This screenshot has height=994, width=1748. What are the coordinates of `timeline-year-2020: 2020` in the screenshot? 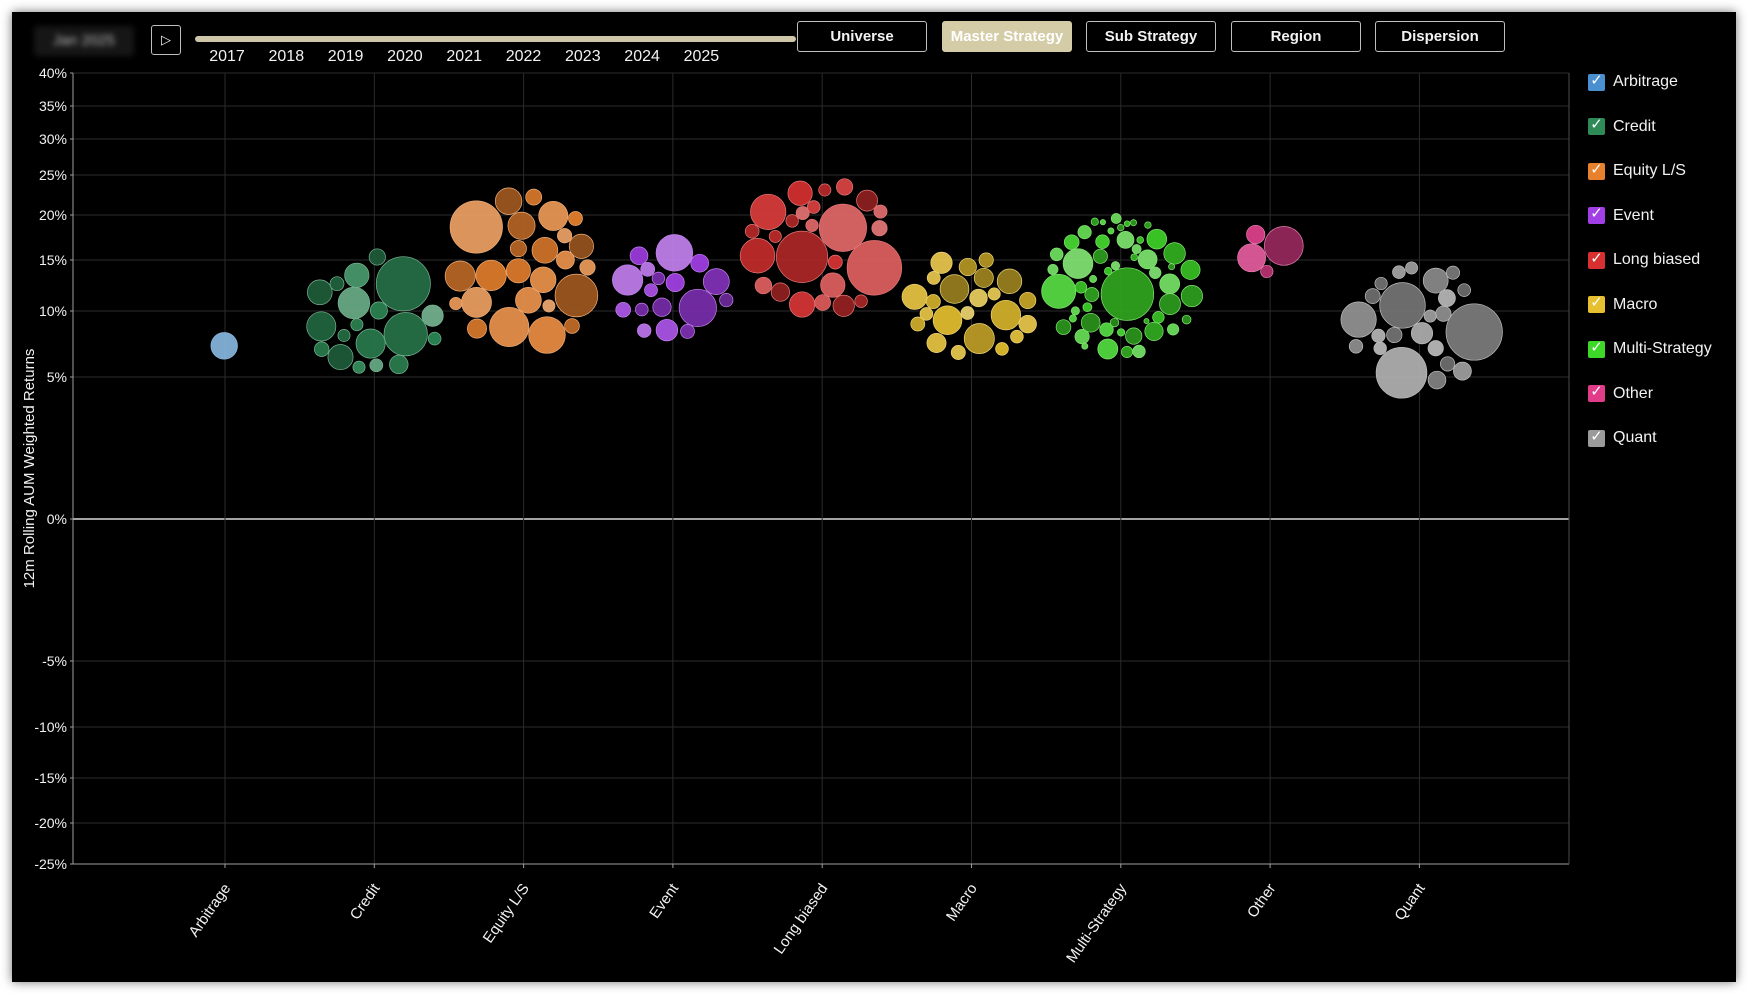 It's located at (405, 56).